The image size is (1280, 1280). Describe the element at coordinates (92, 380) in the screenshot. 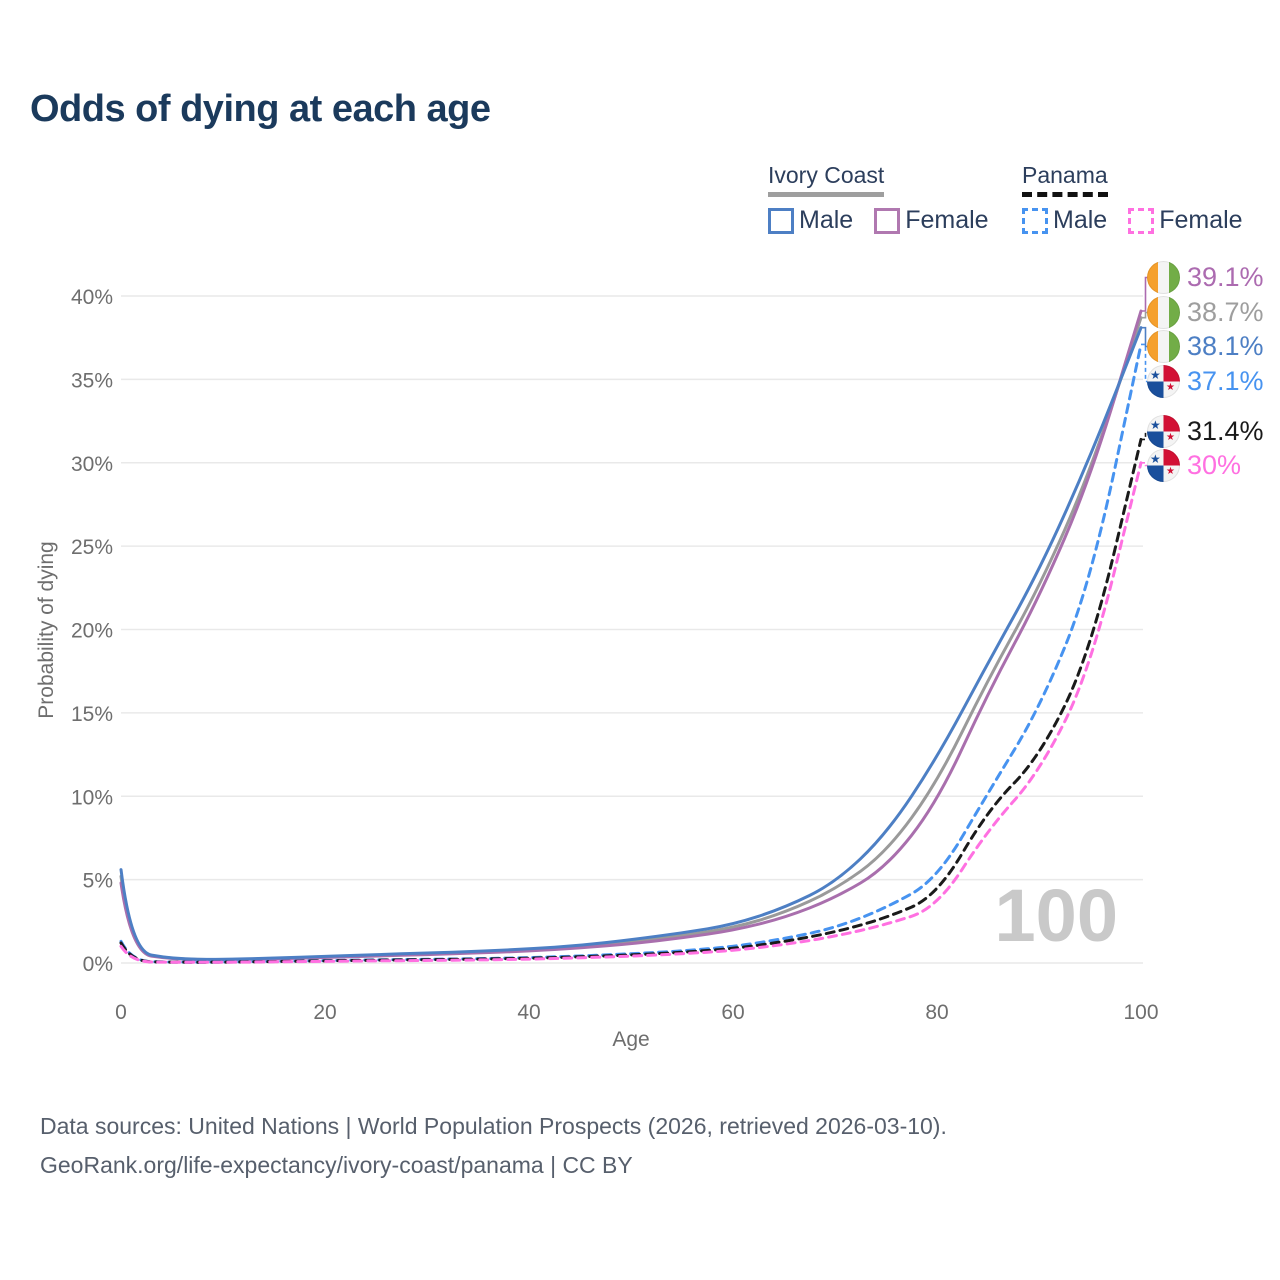

I see `y-tick-label: 35%` at that location.